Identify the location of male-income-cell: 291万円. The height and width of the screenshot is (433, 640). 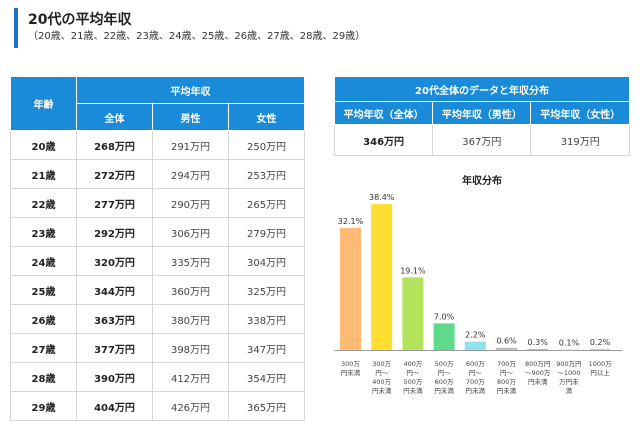
(190, 145).